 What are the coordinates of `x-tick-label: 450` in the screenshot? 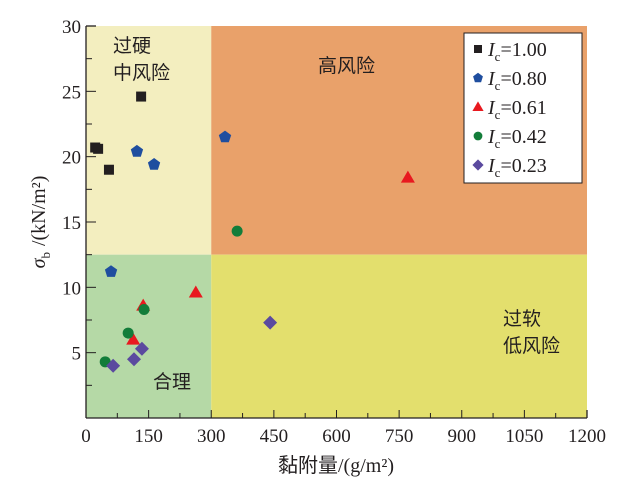 It's located at (274, 436).